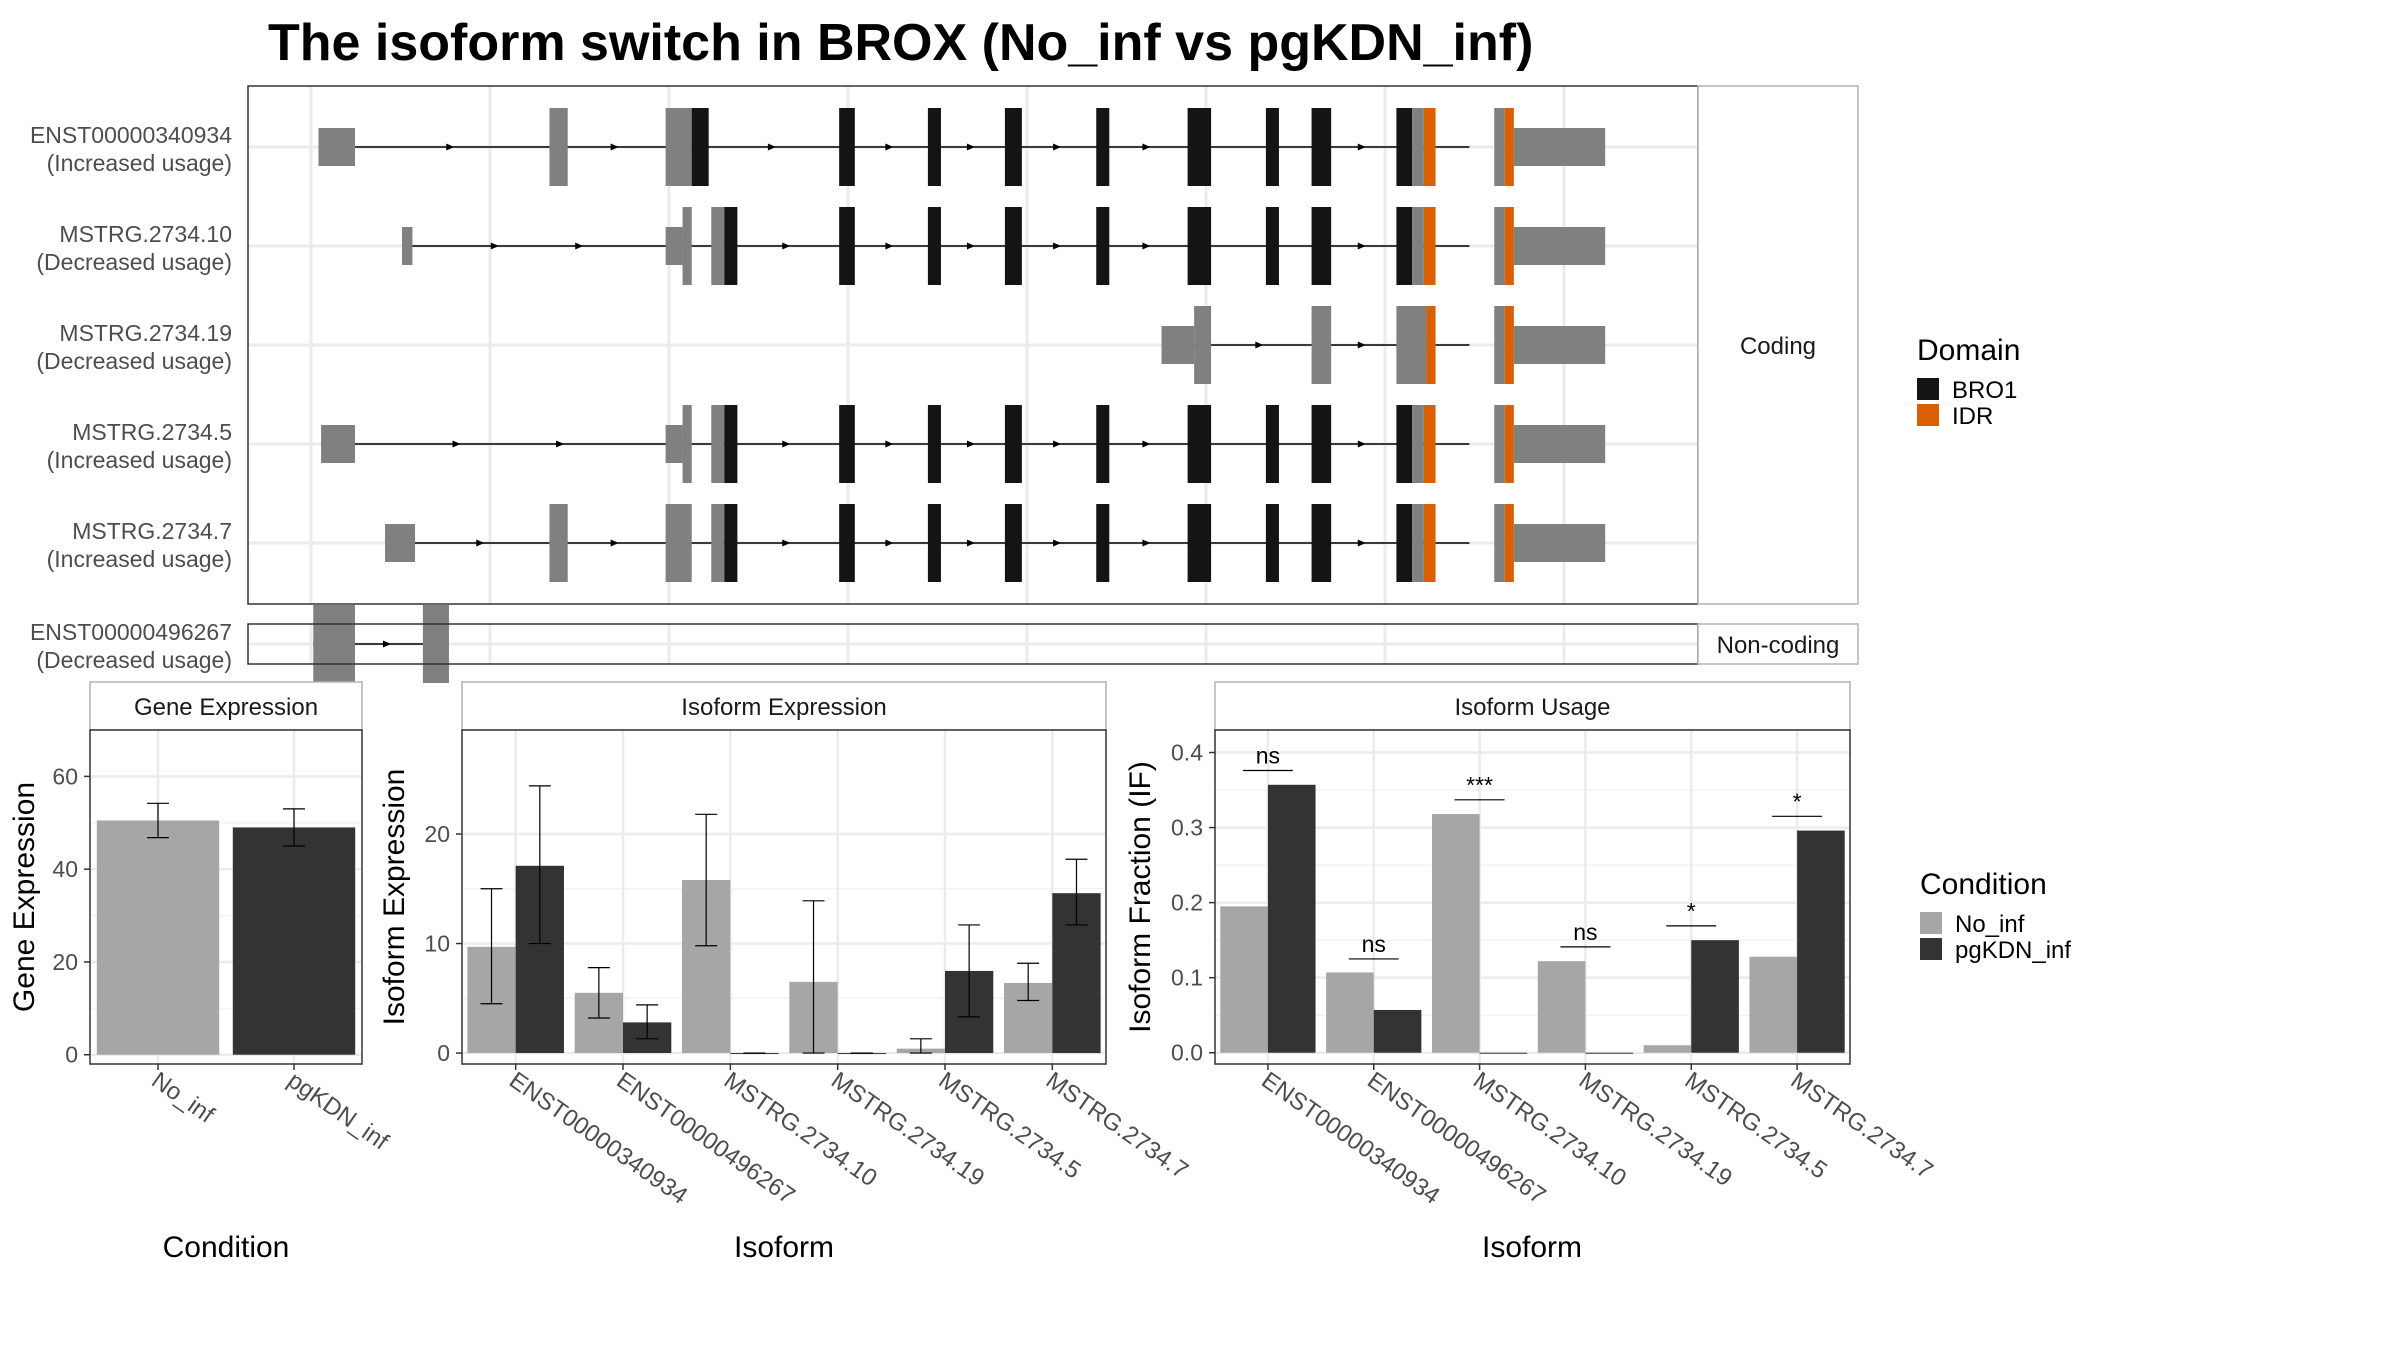 Image resolution: width=2400 pixels, height=1350 pixels. I want to click on legend-key-idr, so click(1928, 415).